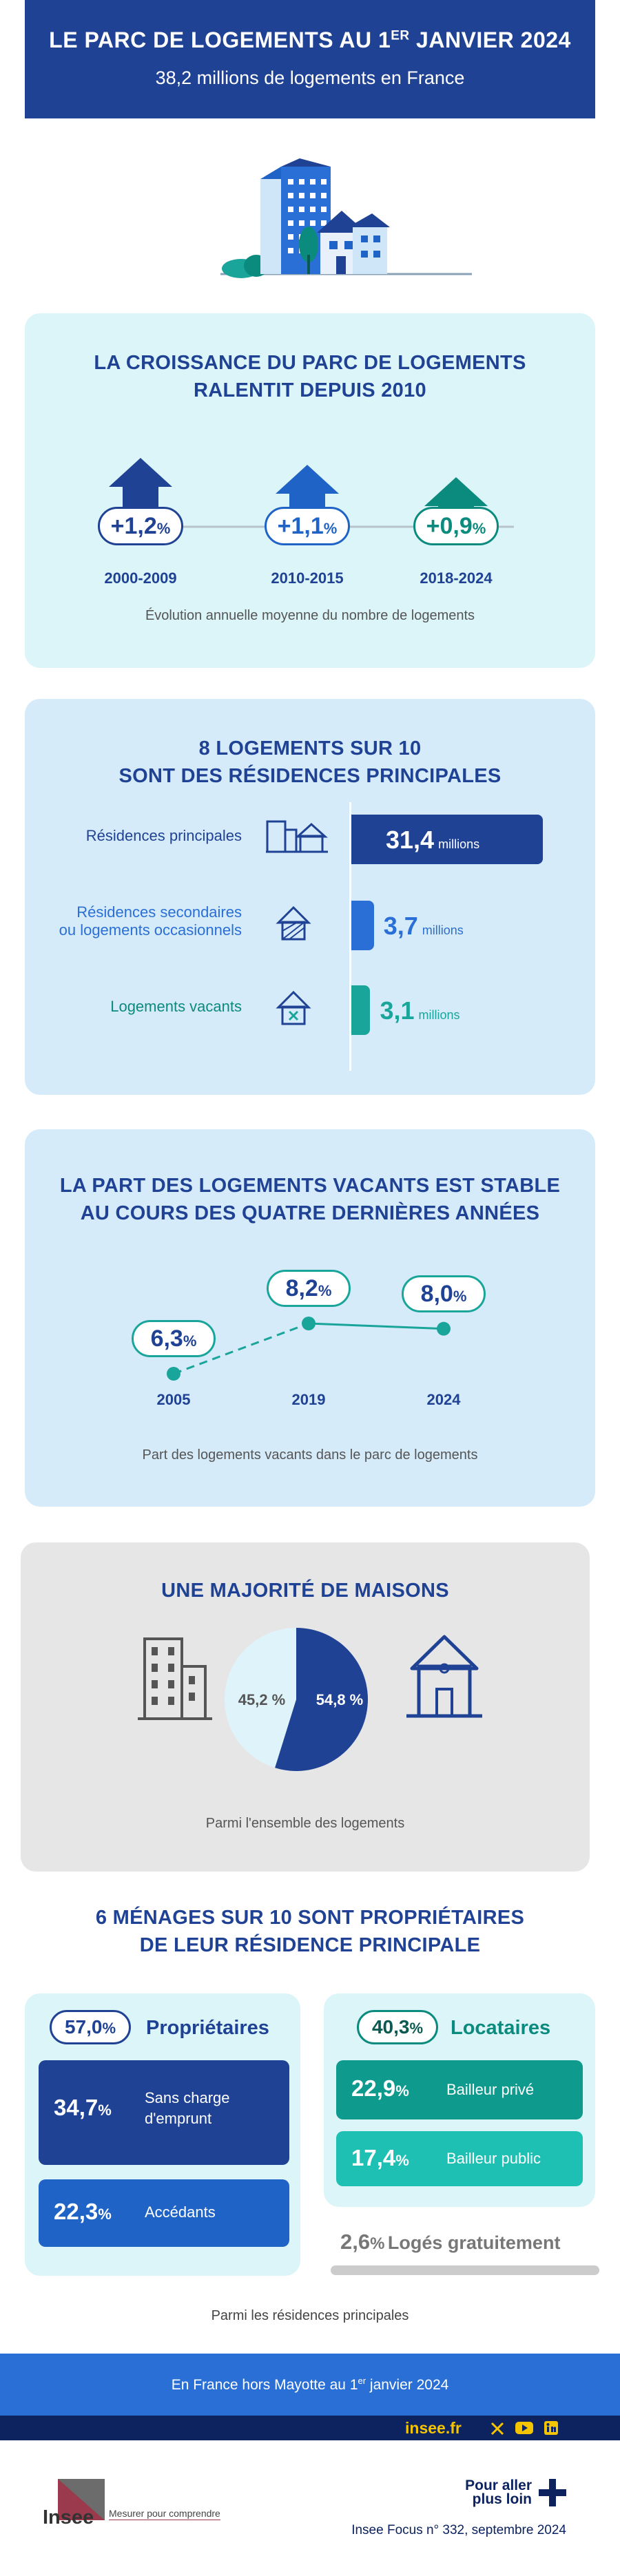 This screenshot has height=2576, width=620. I want to click on pour-aller-plus-loin-link: Pour aller plus loin, so click(498, 2492).